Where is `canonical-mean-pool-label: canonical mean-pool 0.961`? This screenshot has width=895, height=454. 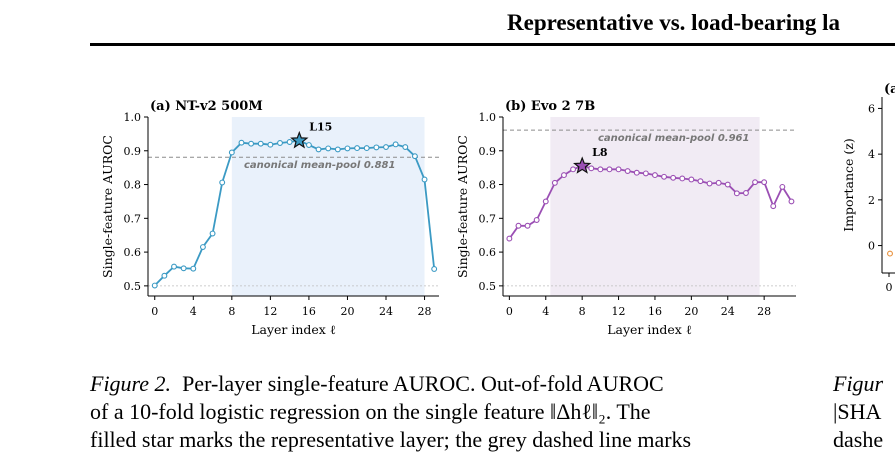 canonical-mean-pool-label: canonical mean-pool 0.961 is located at coordinates (673, 138).